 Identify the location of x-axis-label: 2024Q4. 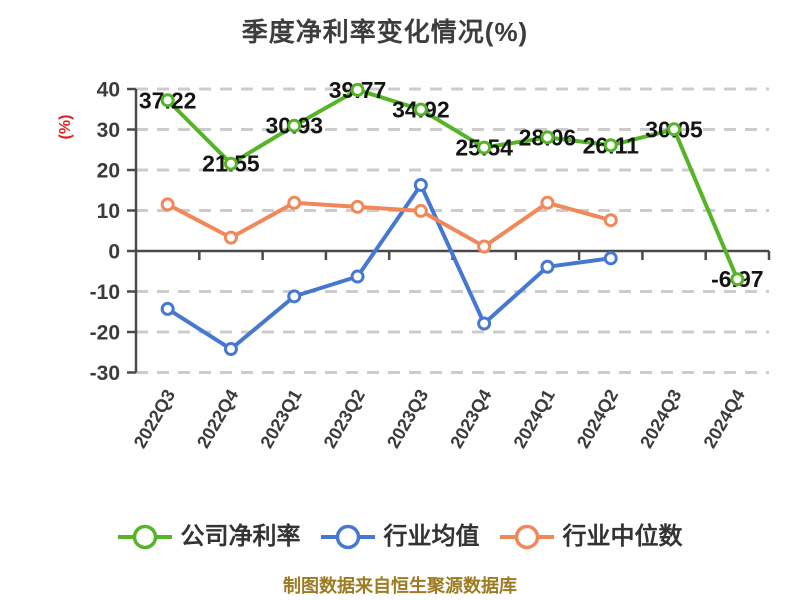
(723, 418).